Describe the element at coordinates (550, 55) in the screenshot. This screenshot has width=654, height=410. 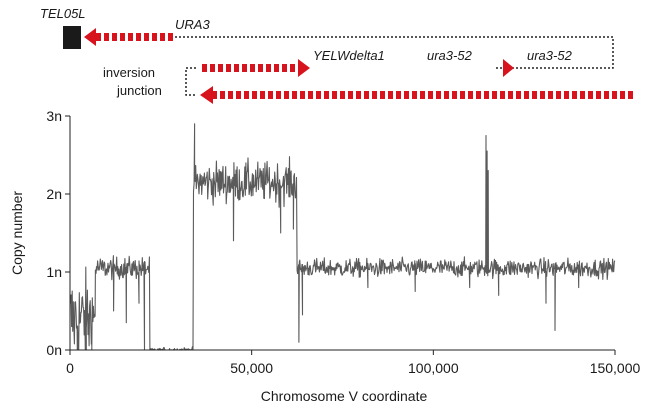
I see `ura3-52-right-label: ura3-52` at that location.